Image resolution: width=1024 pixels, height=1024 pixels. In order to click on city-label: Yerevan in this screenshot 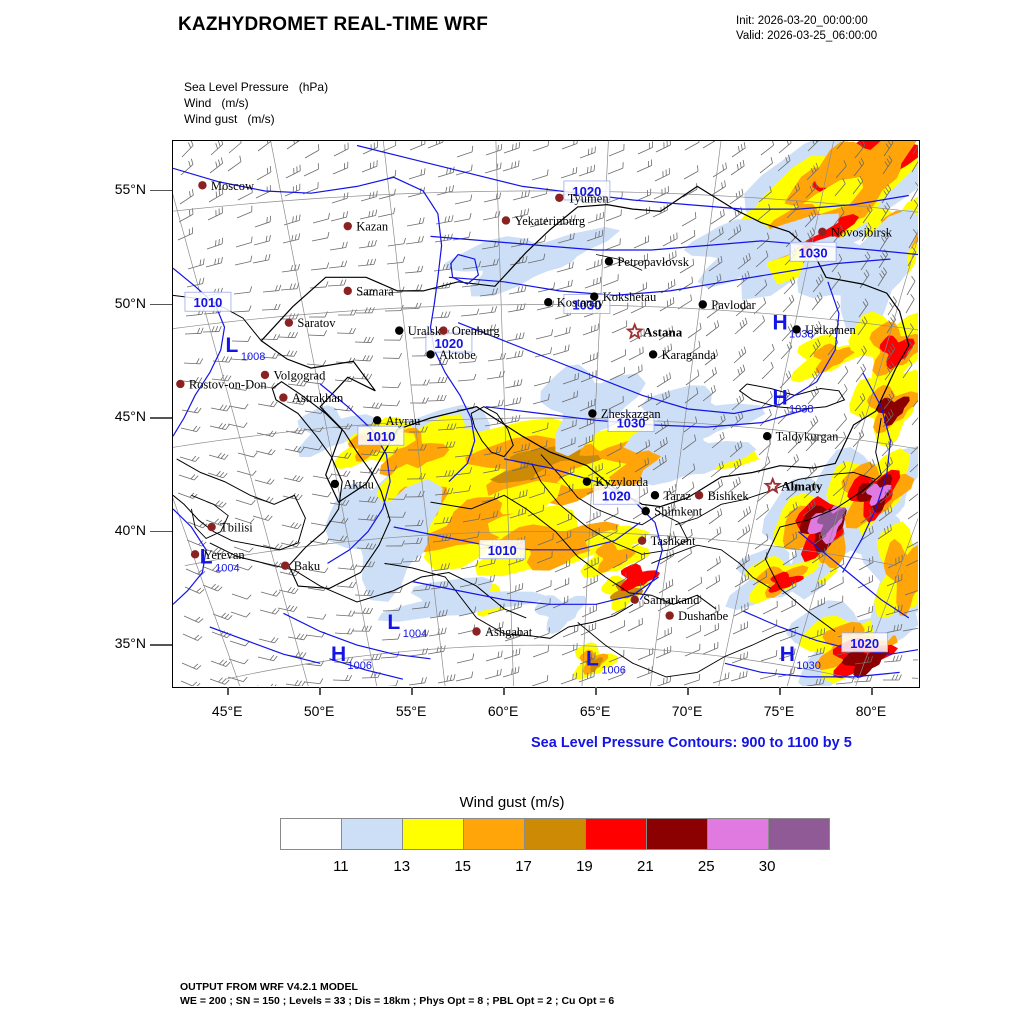, I will do `click(225, 555)`.